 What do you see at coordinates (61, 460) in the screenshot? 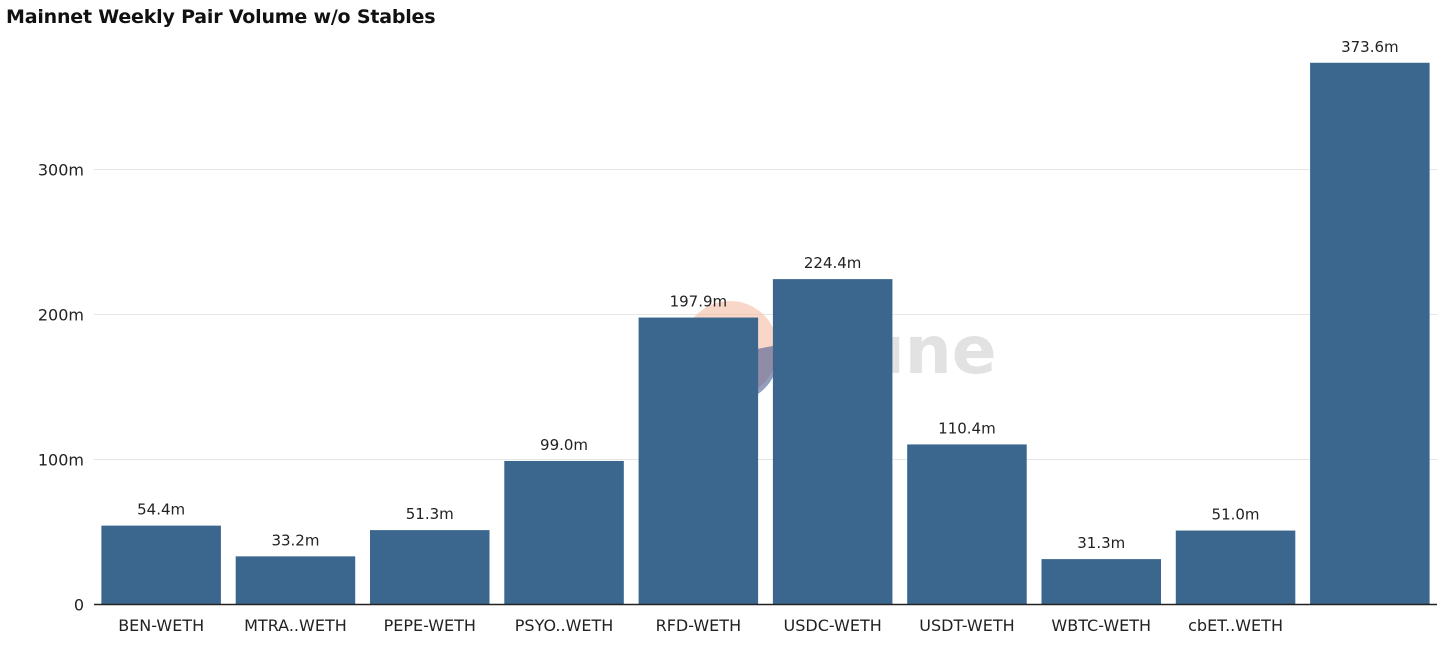
I see `y-tick-label: 100m` at bounding box center [61, 460].